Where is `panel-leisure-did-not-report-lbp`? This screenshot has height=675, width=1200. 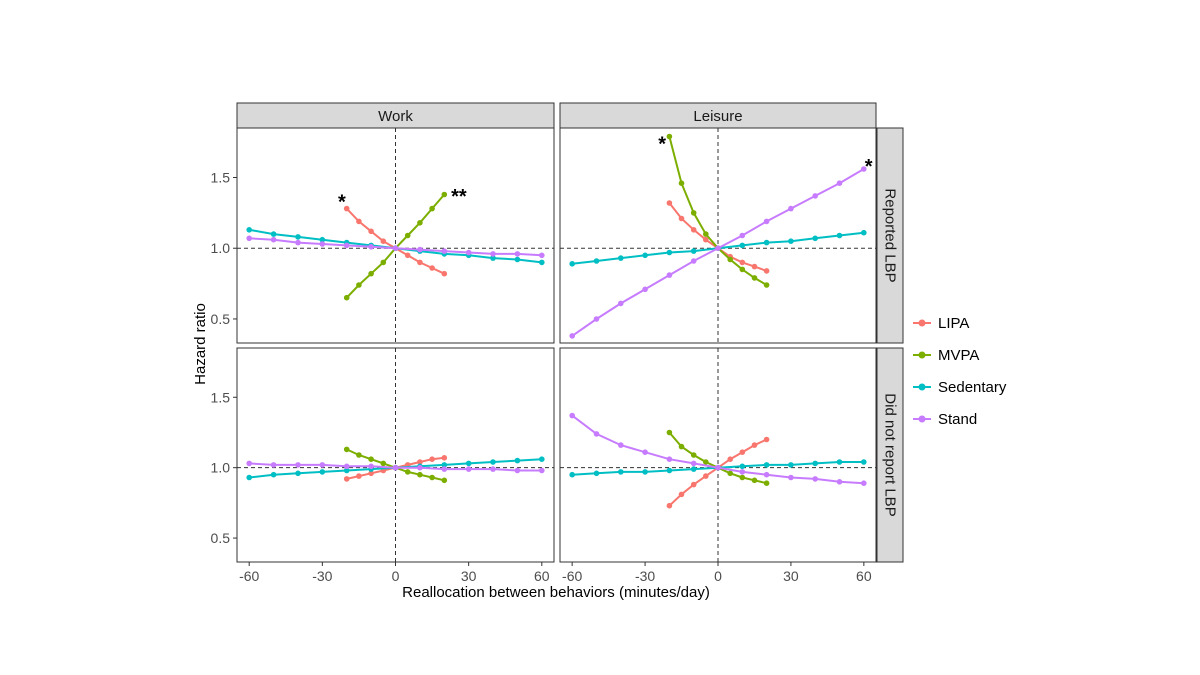
panel-leisure-did-not-report-lbp is located at coordinates (718, 455).